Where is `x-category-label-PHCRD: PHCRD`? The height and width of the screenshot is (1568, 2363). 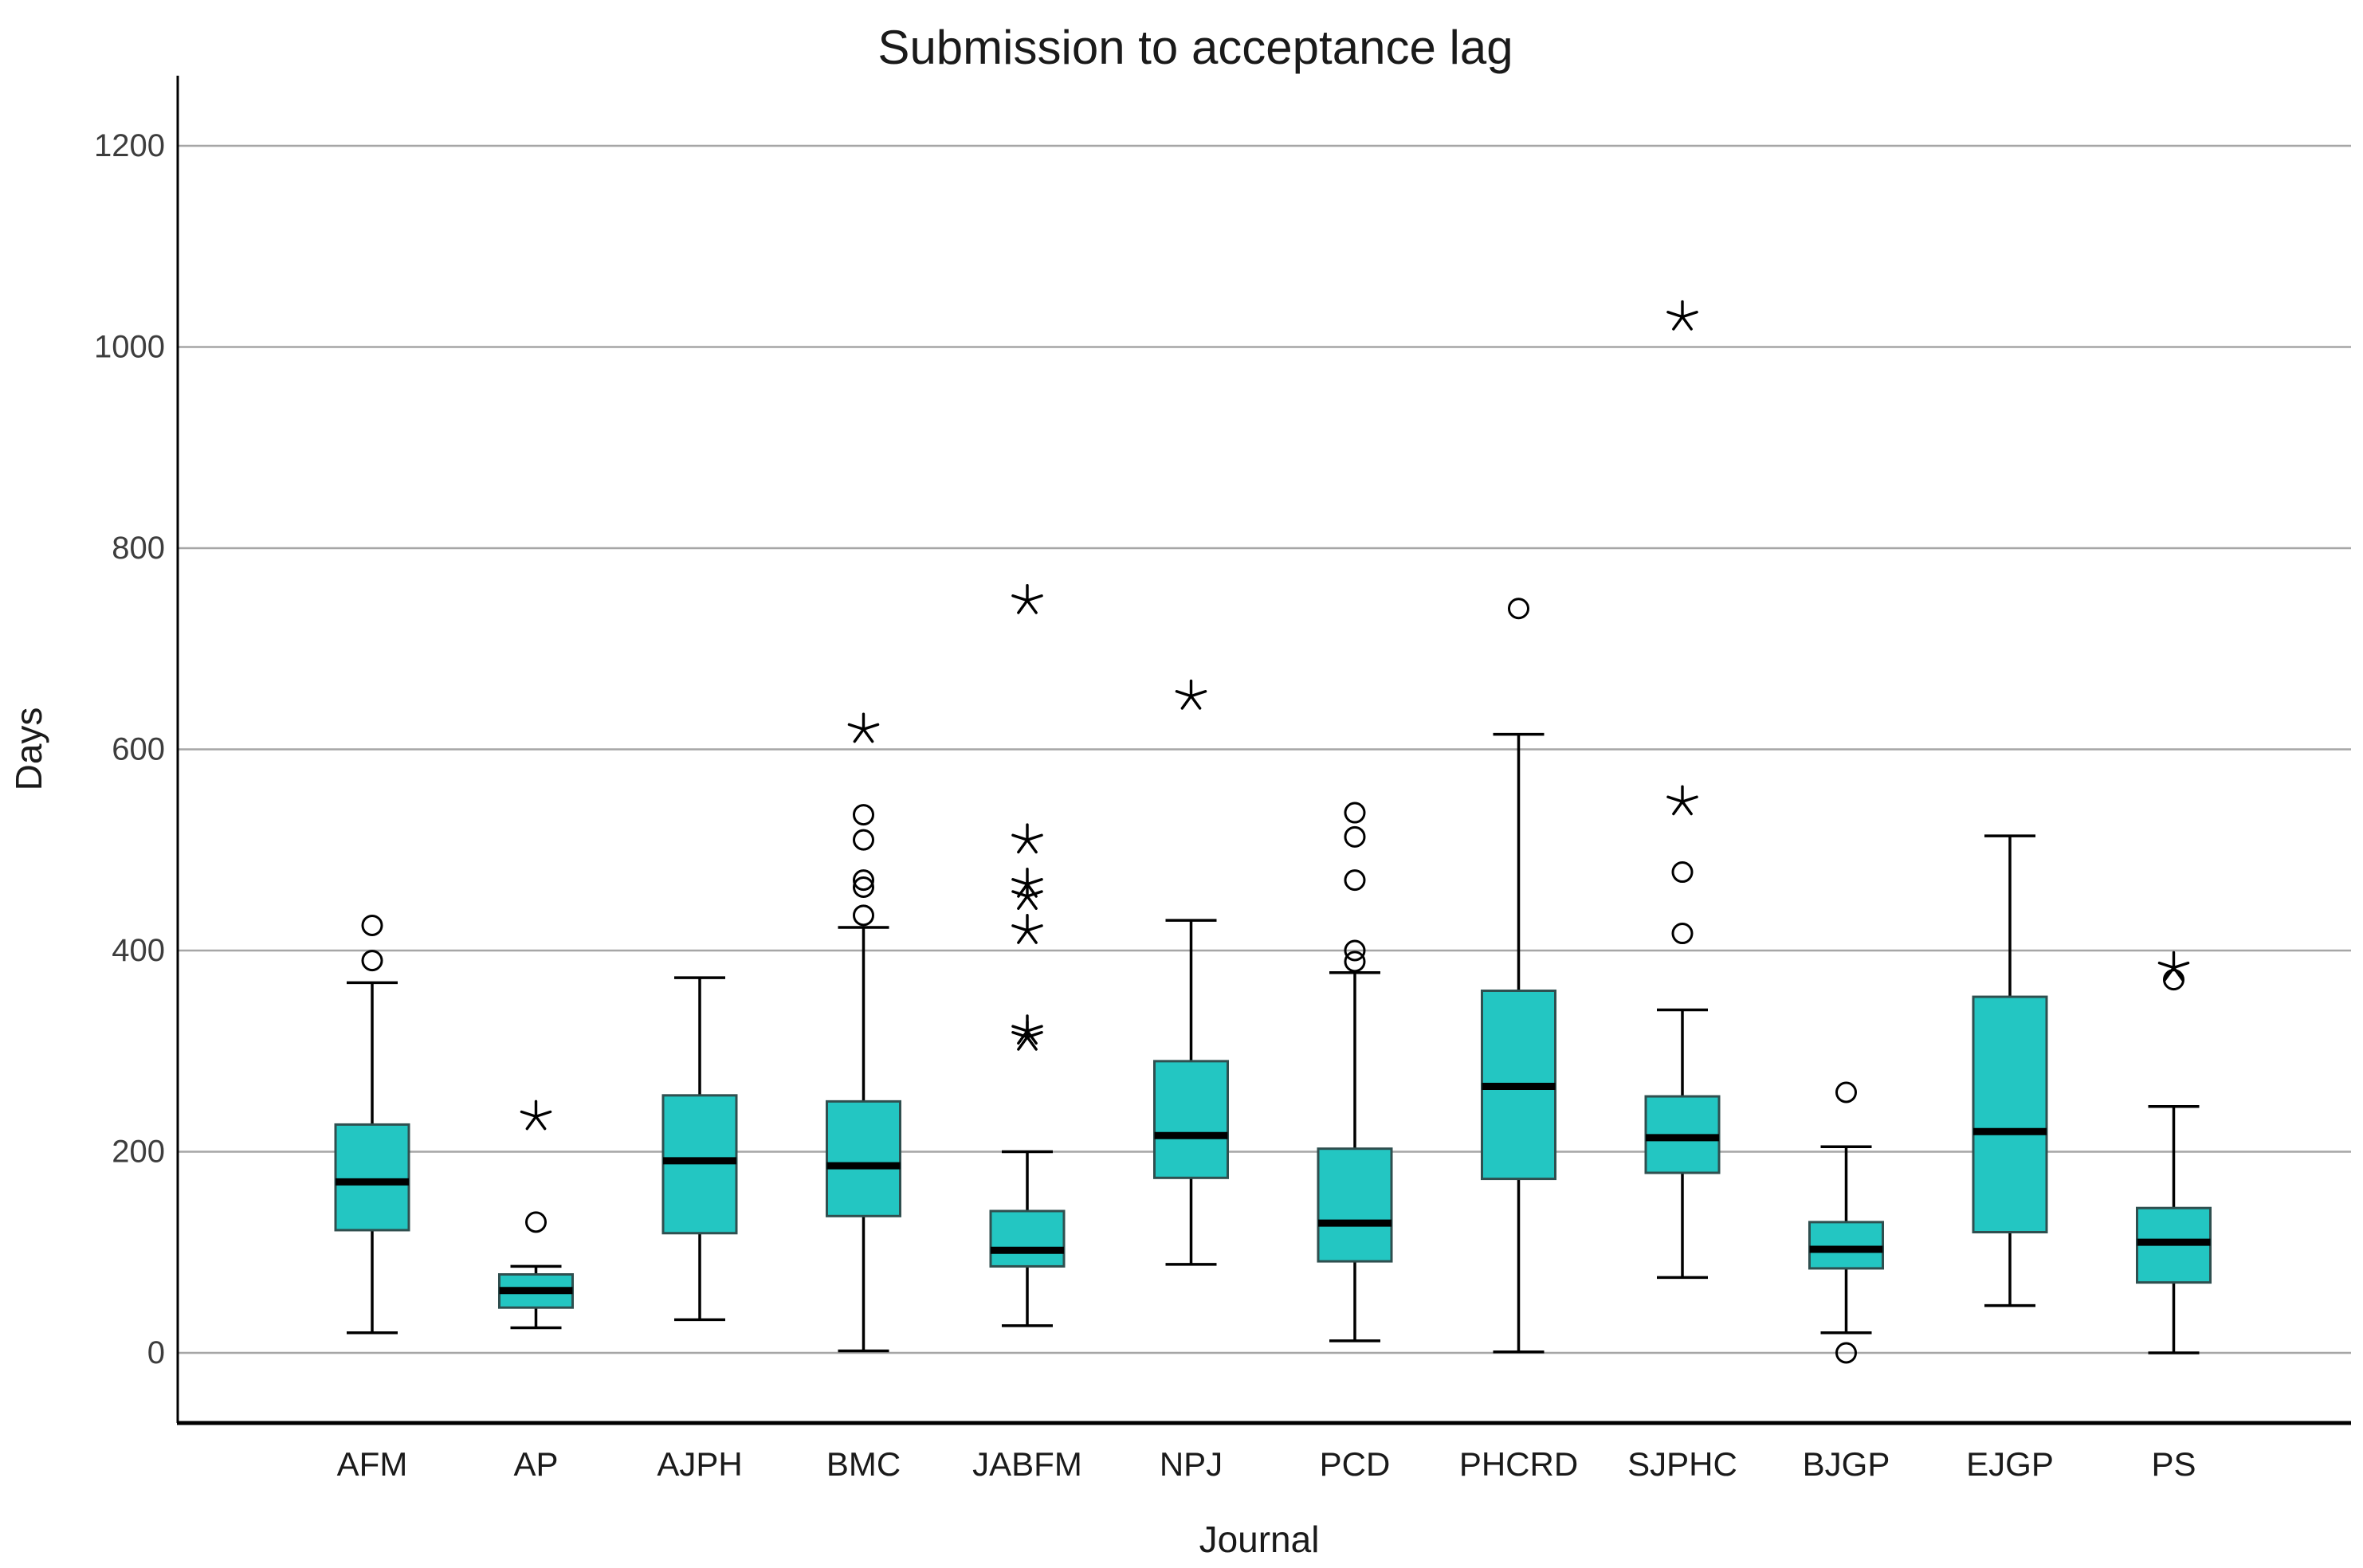
x-category-label-PHCRD: PHCRD is located at coordinates (1518, 1464).